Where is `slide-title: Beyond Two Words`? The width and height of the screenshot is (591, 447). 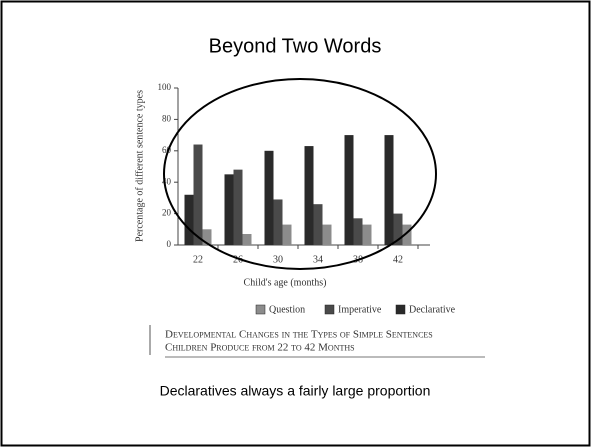 slide-title: Beyond Two Words is located at coordinates (295, 46).